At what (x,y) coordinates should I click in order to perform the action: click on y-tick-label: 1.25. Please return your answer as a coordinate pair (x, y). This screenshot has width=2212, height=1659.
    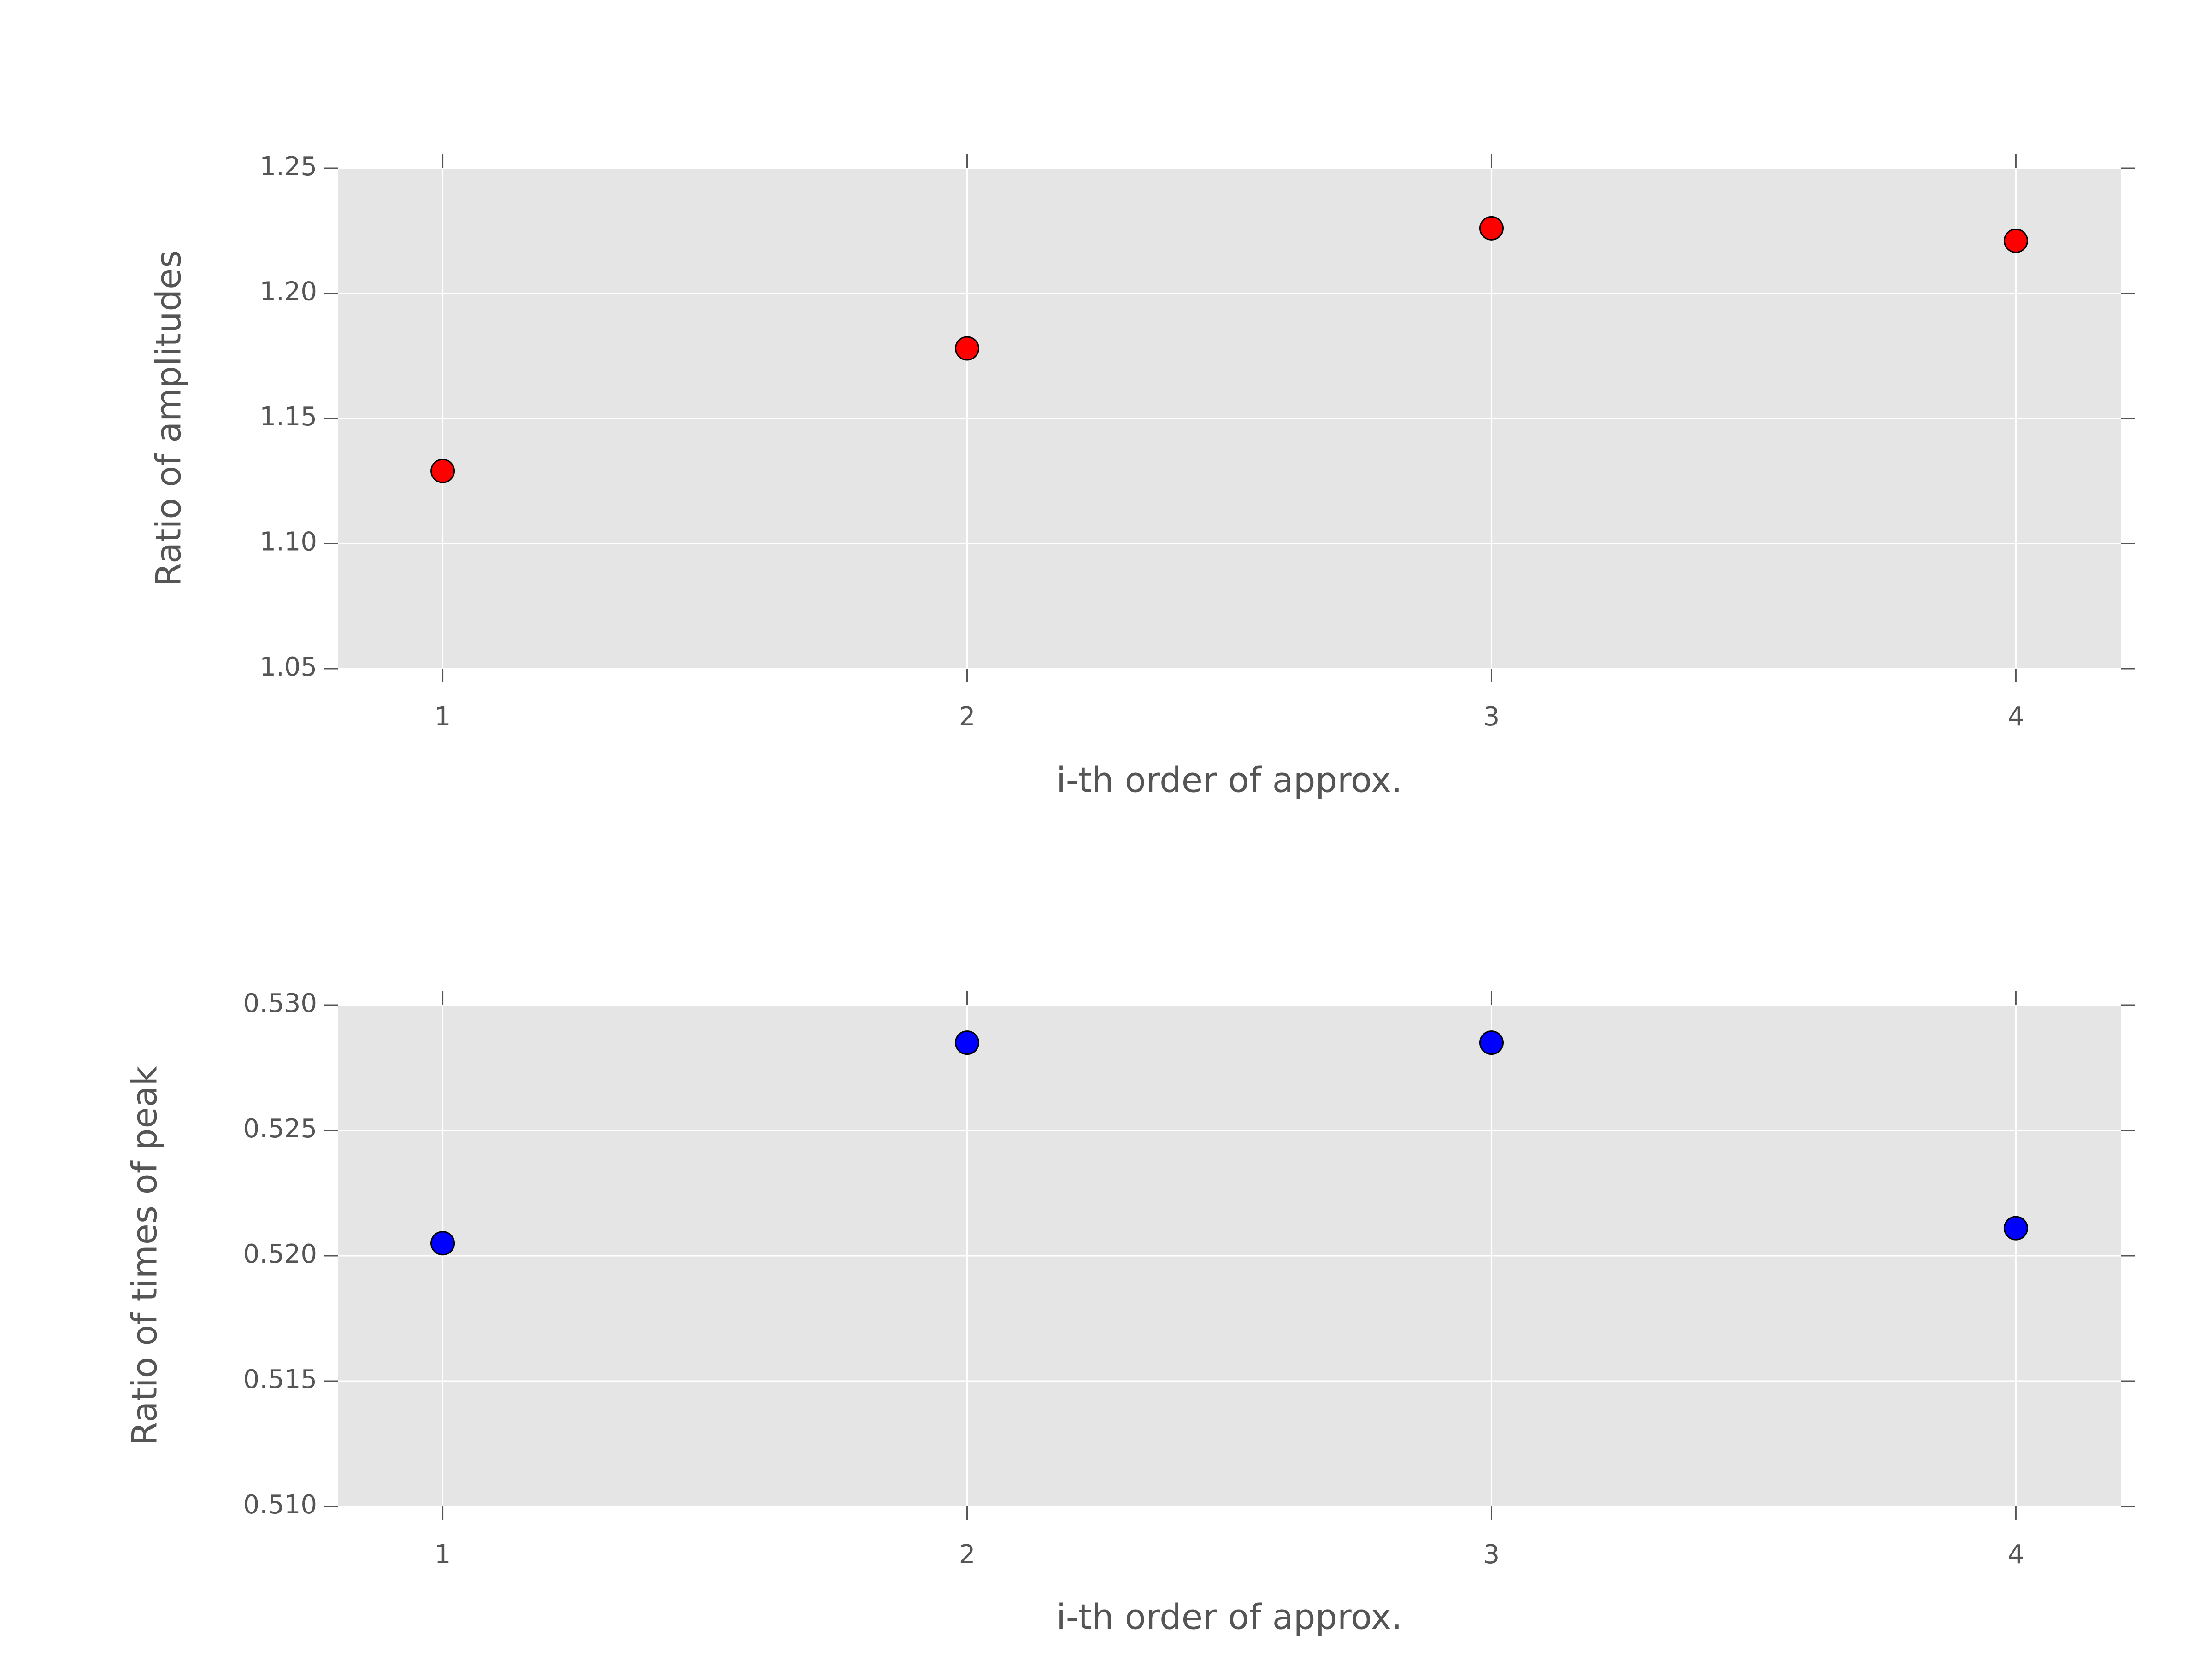
    Looking at the image, I should click on (288, 167).